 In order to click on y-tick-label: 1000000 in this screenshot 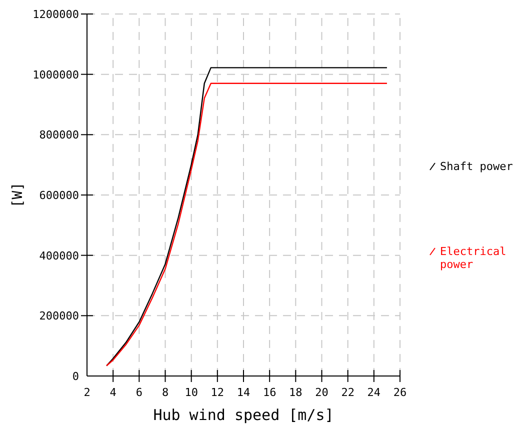, I will do `click(55, 75)`.